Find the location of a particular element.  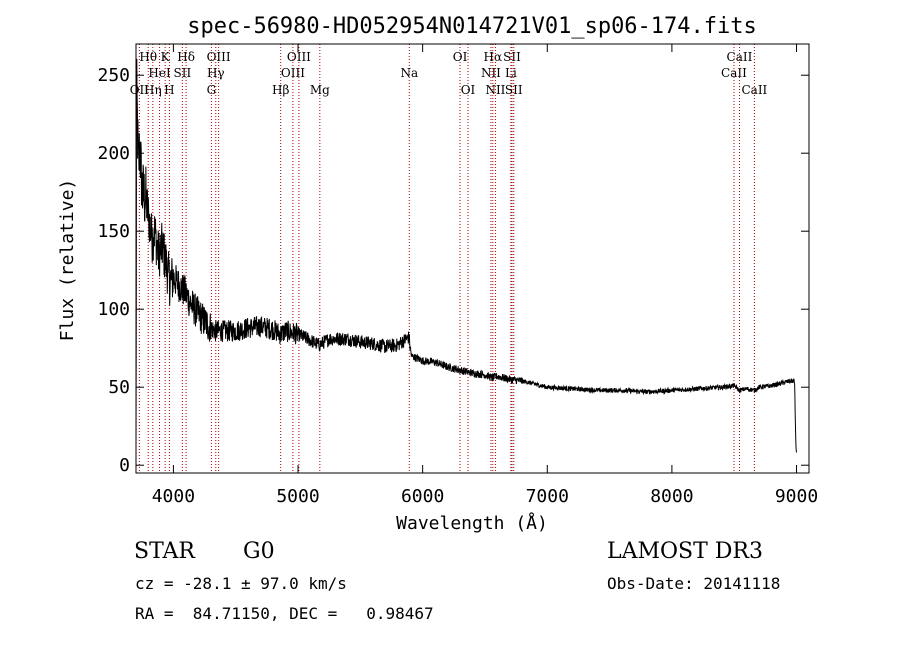

line-label: OII is located at coordinates (140, 90).